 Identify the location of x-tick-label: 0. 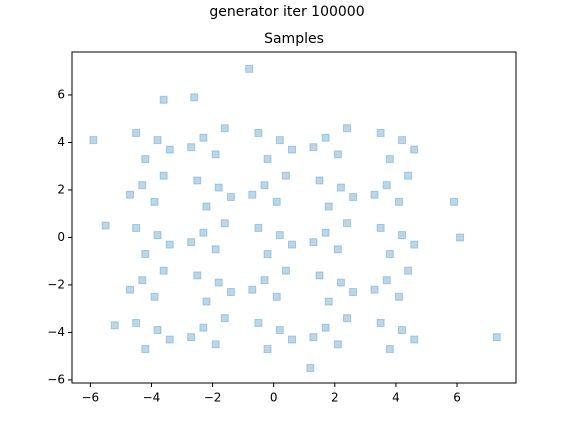
(274, 398).